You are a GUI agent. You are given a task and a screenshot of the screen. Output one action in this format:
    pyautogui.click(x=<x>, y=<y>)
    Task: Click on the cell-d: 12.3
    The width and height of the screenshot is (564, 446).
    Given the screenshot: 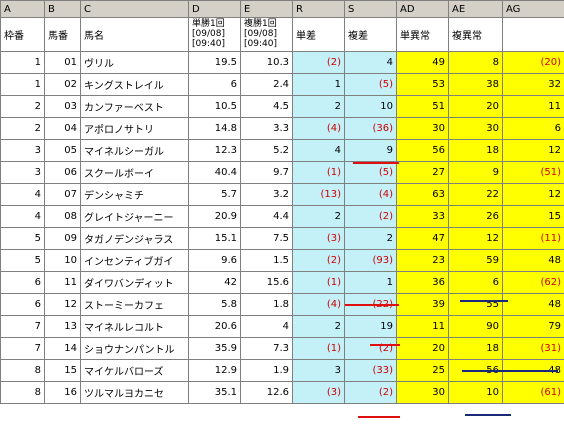 What is the action you would take?
    pyautogui.click(x=214, y=150)
    